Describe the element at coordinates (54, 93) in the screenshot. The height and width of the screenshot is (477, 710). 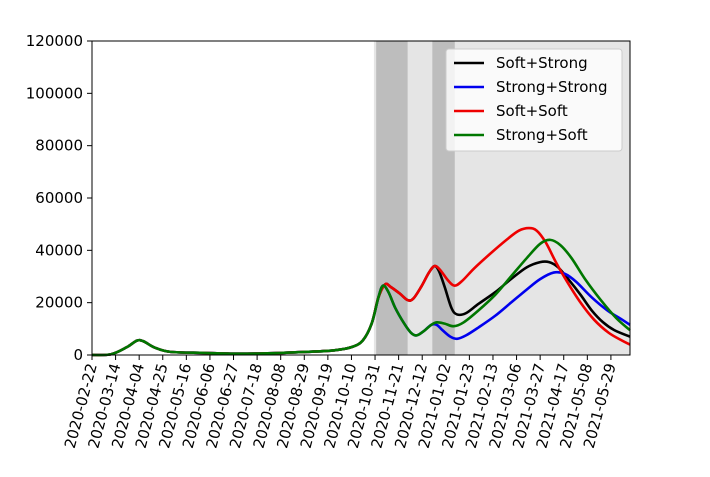
I see `y-tick-label: 100000` at that location.